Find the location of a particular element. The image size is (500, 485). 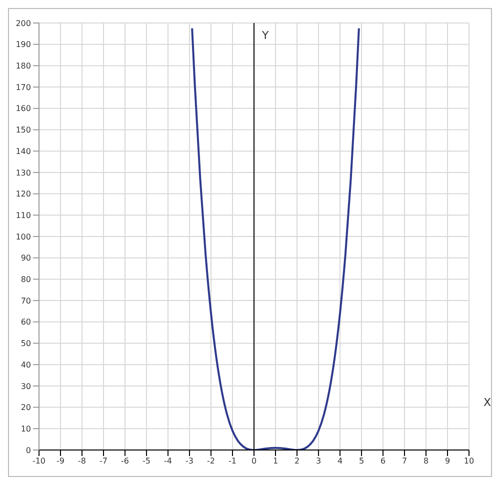

x-tick-label: 9 is located at coordinates (447, 461).